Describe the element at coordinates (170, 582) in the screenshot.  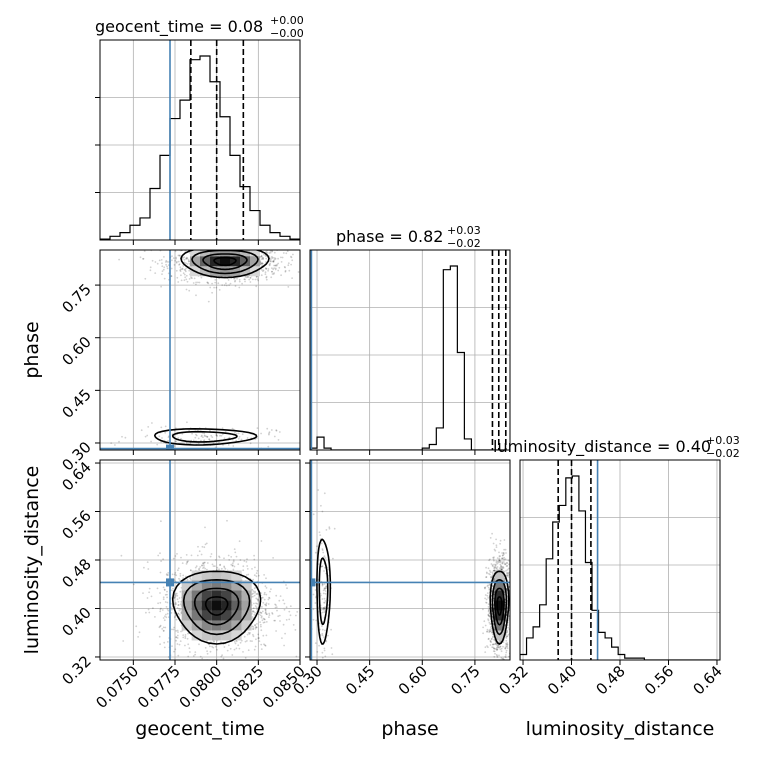
I see `truth-marker` at that location.